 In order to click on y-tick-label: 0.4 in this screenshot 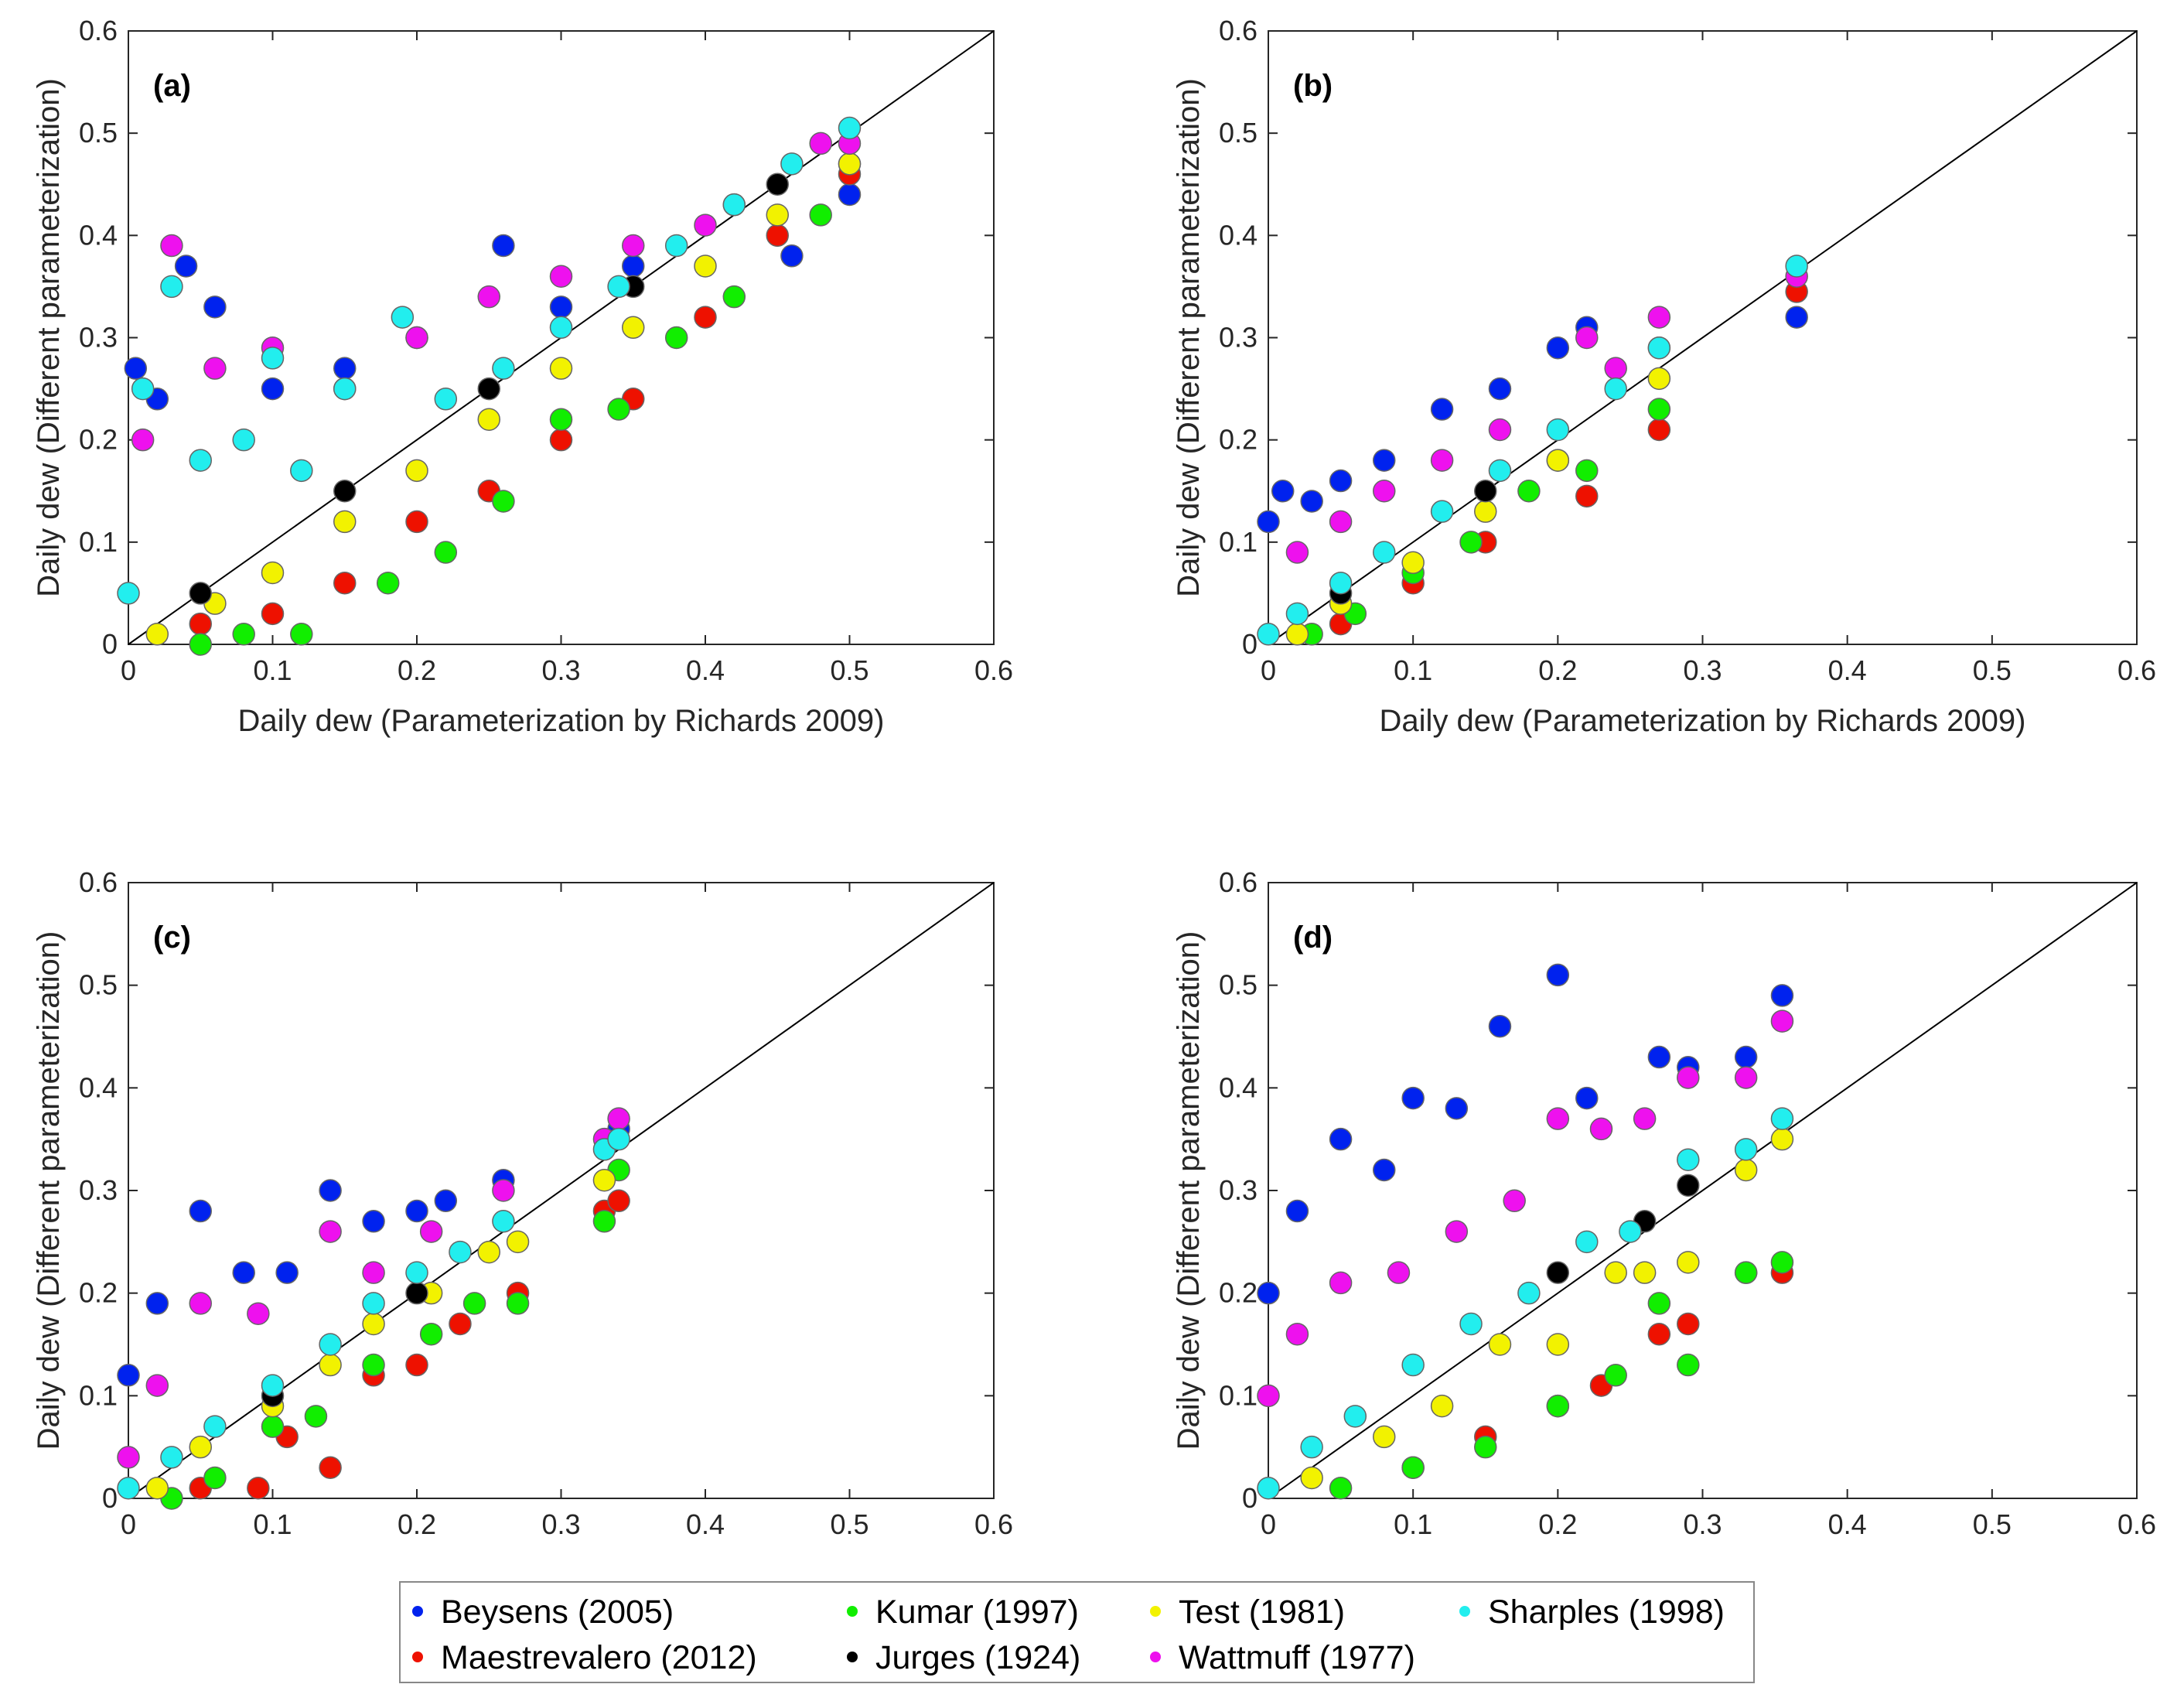, I will do `click(1238, 235)`.